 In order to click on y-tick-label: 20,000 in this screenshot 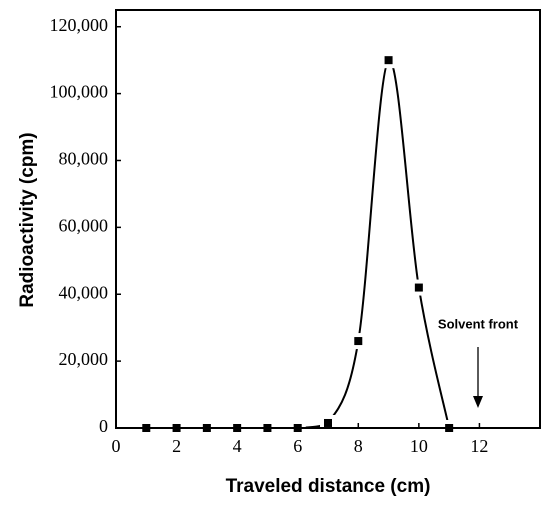, I will do `click(84, 359)`.